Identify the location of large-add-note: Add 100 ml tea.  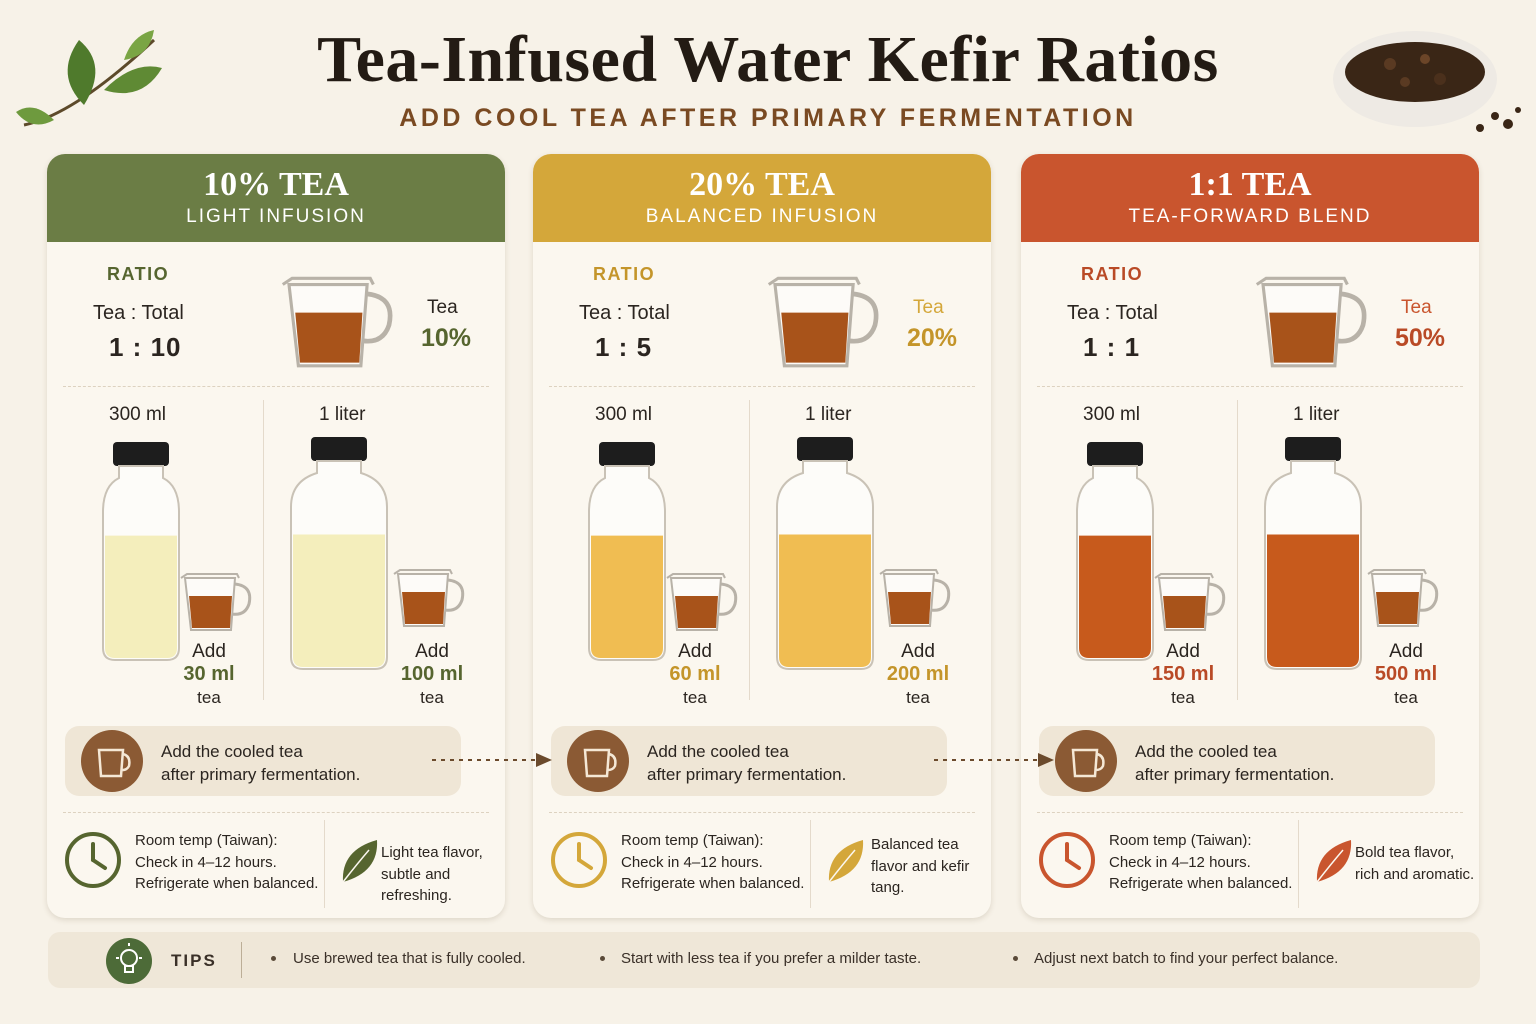
(432, 674).